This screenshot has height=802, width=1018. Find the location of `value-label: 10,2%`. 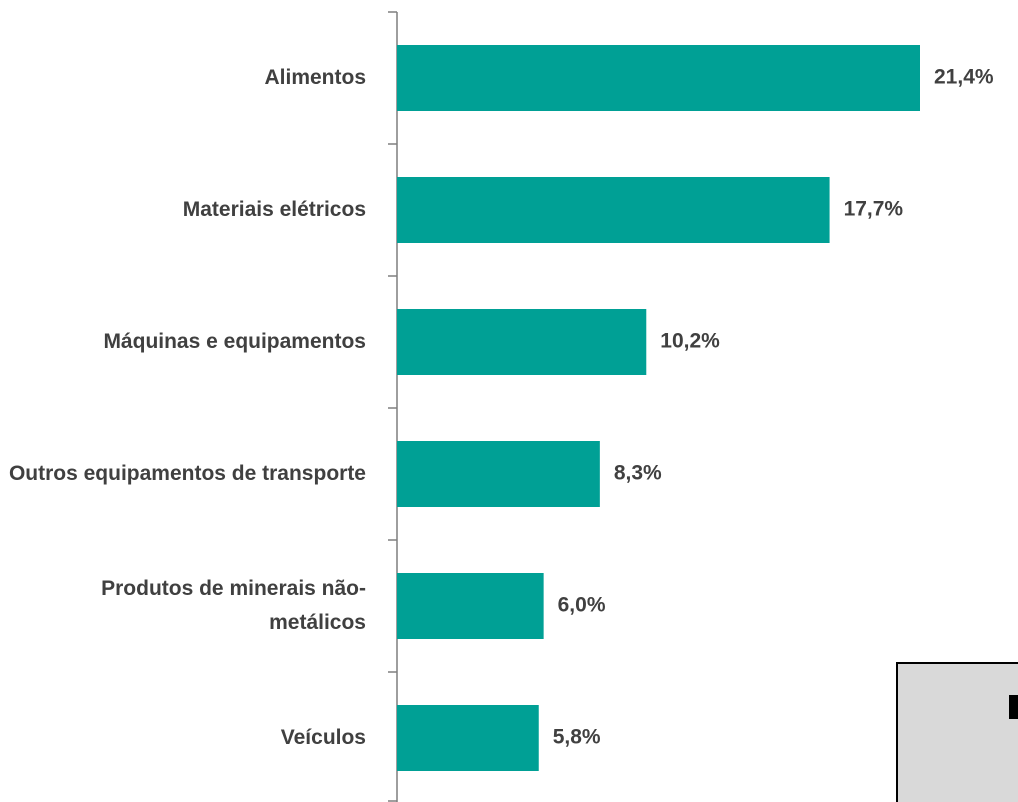

value-label: 10,2% is located at coordinates (690, 341).